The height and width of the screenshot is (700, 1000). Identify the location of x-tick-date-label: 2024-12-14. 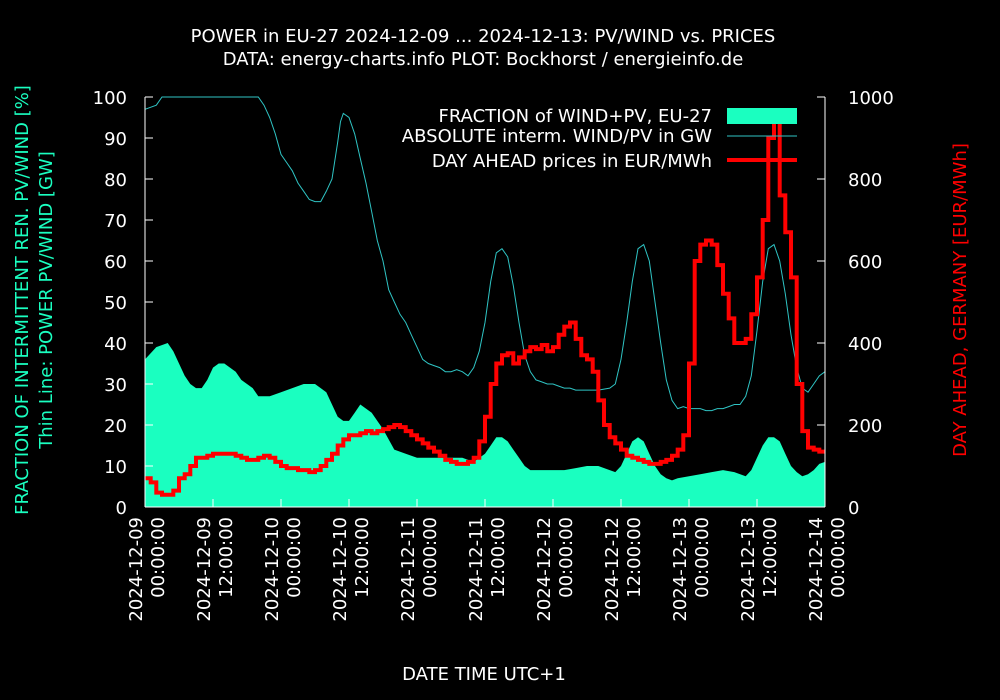
(816, 569).